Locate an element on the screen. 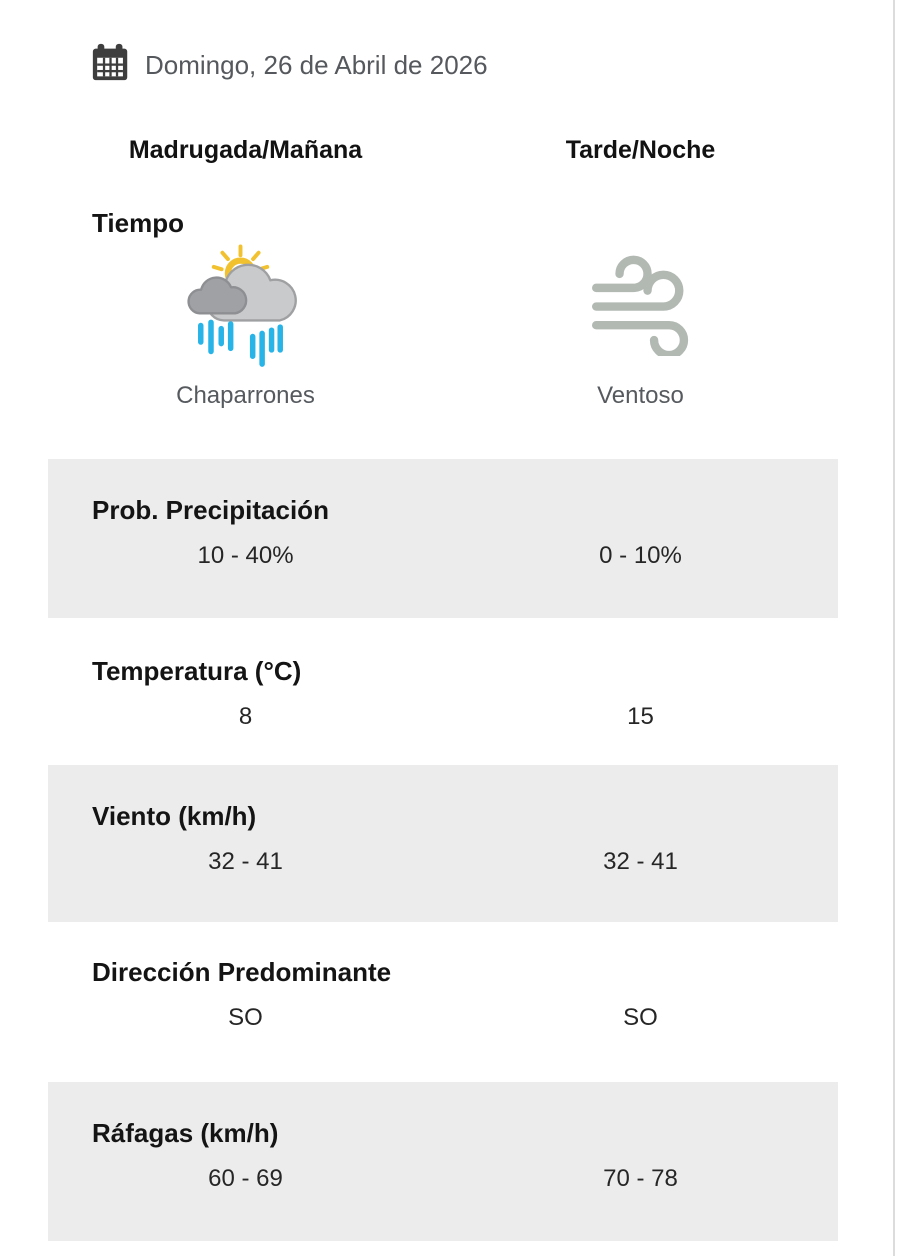 The width and height of the screenshot is (897, 1256). row-label-gusts: Ráfagas (km/h) is located at coordinates (185, 1133).